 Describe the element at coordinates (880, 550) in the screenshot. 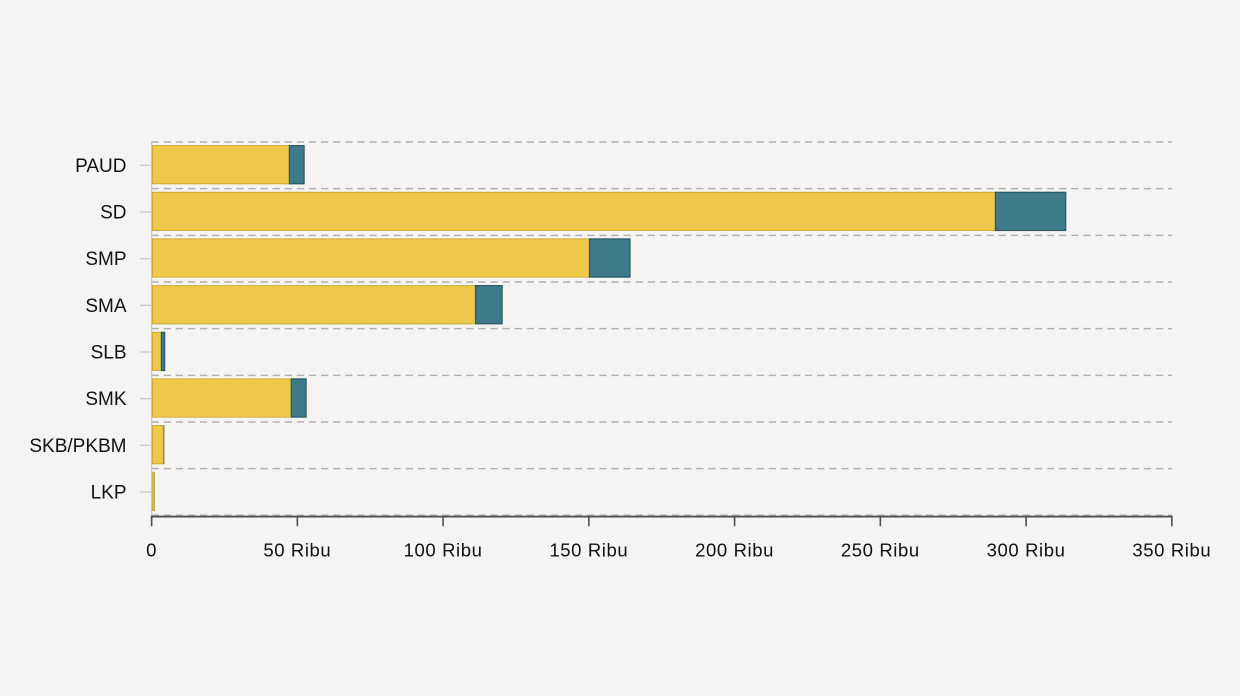

I see `svg-text: 250 Ribu` at that location.